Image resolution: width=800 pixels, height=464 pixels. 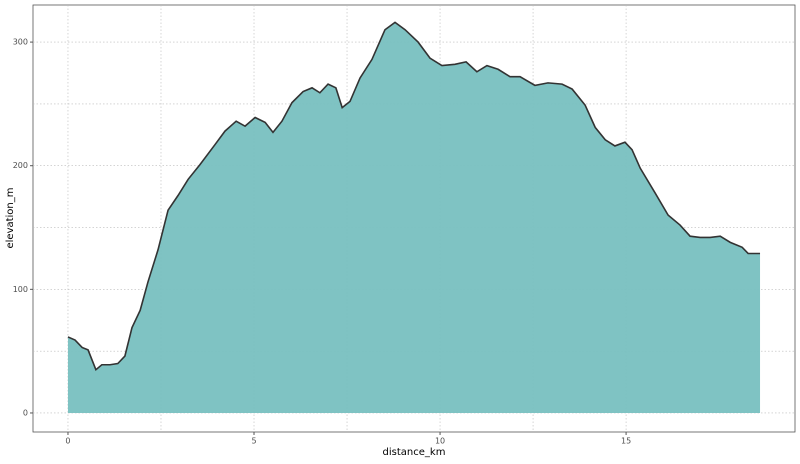 What do you see at coordinates (20, 165) in the screenshot?
I see `y-tick-label: 200` at bounding box center [20, 165].